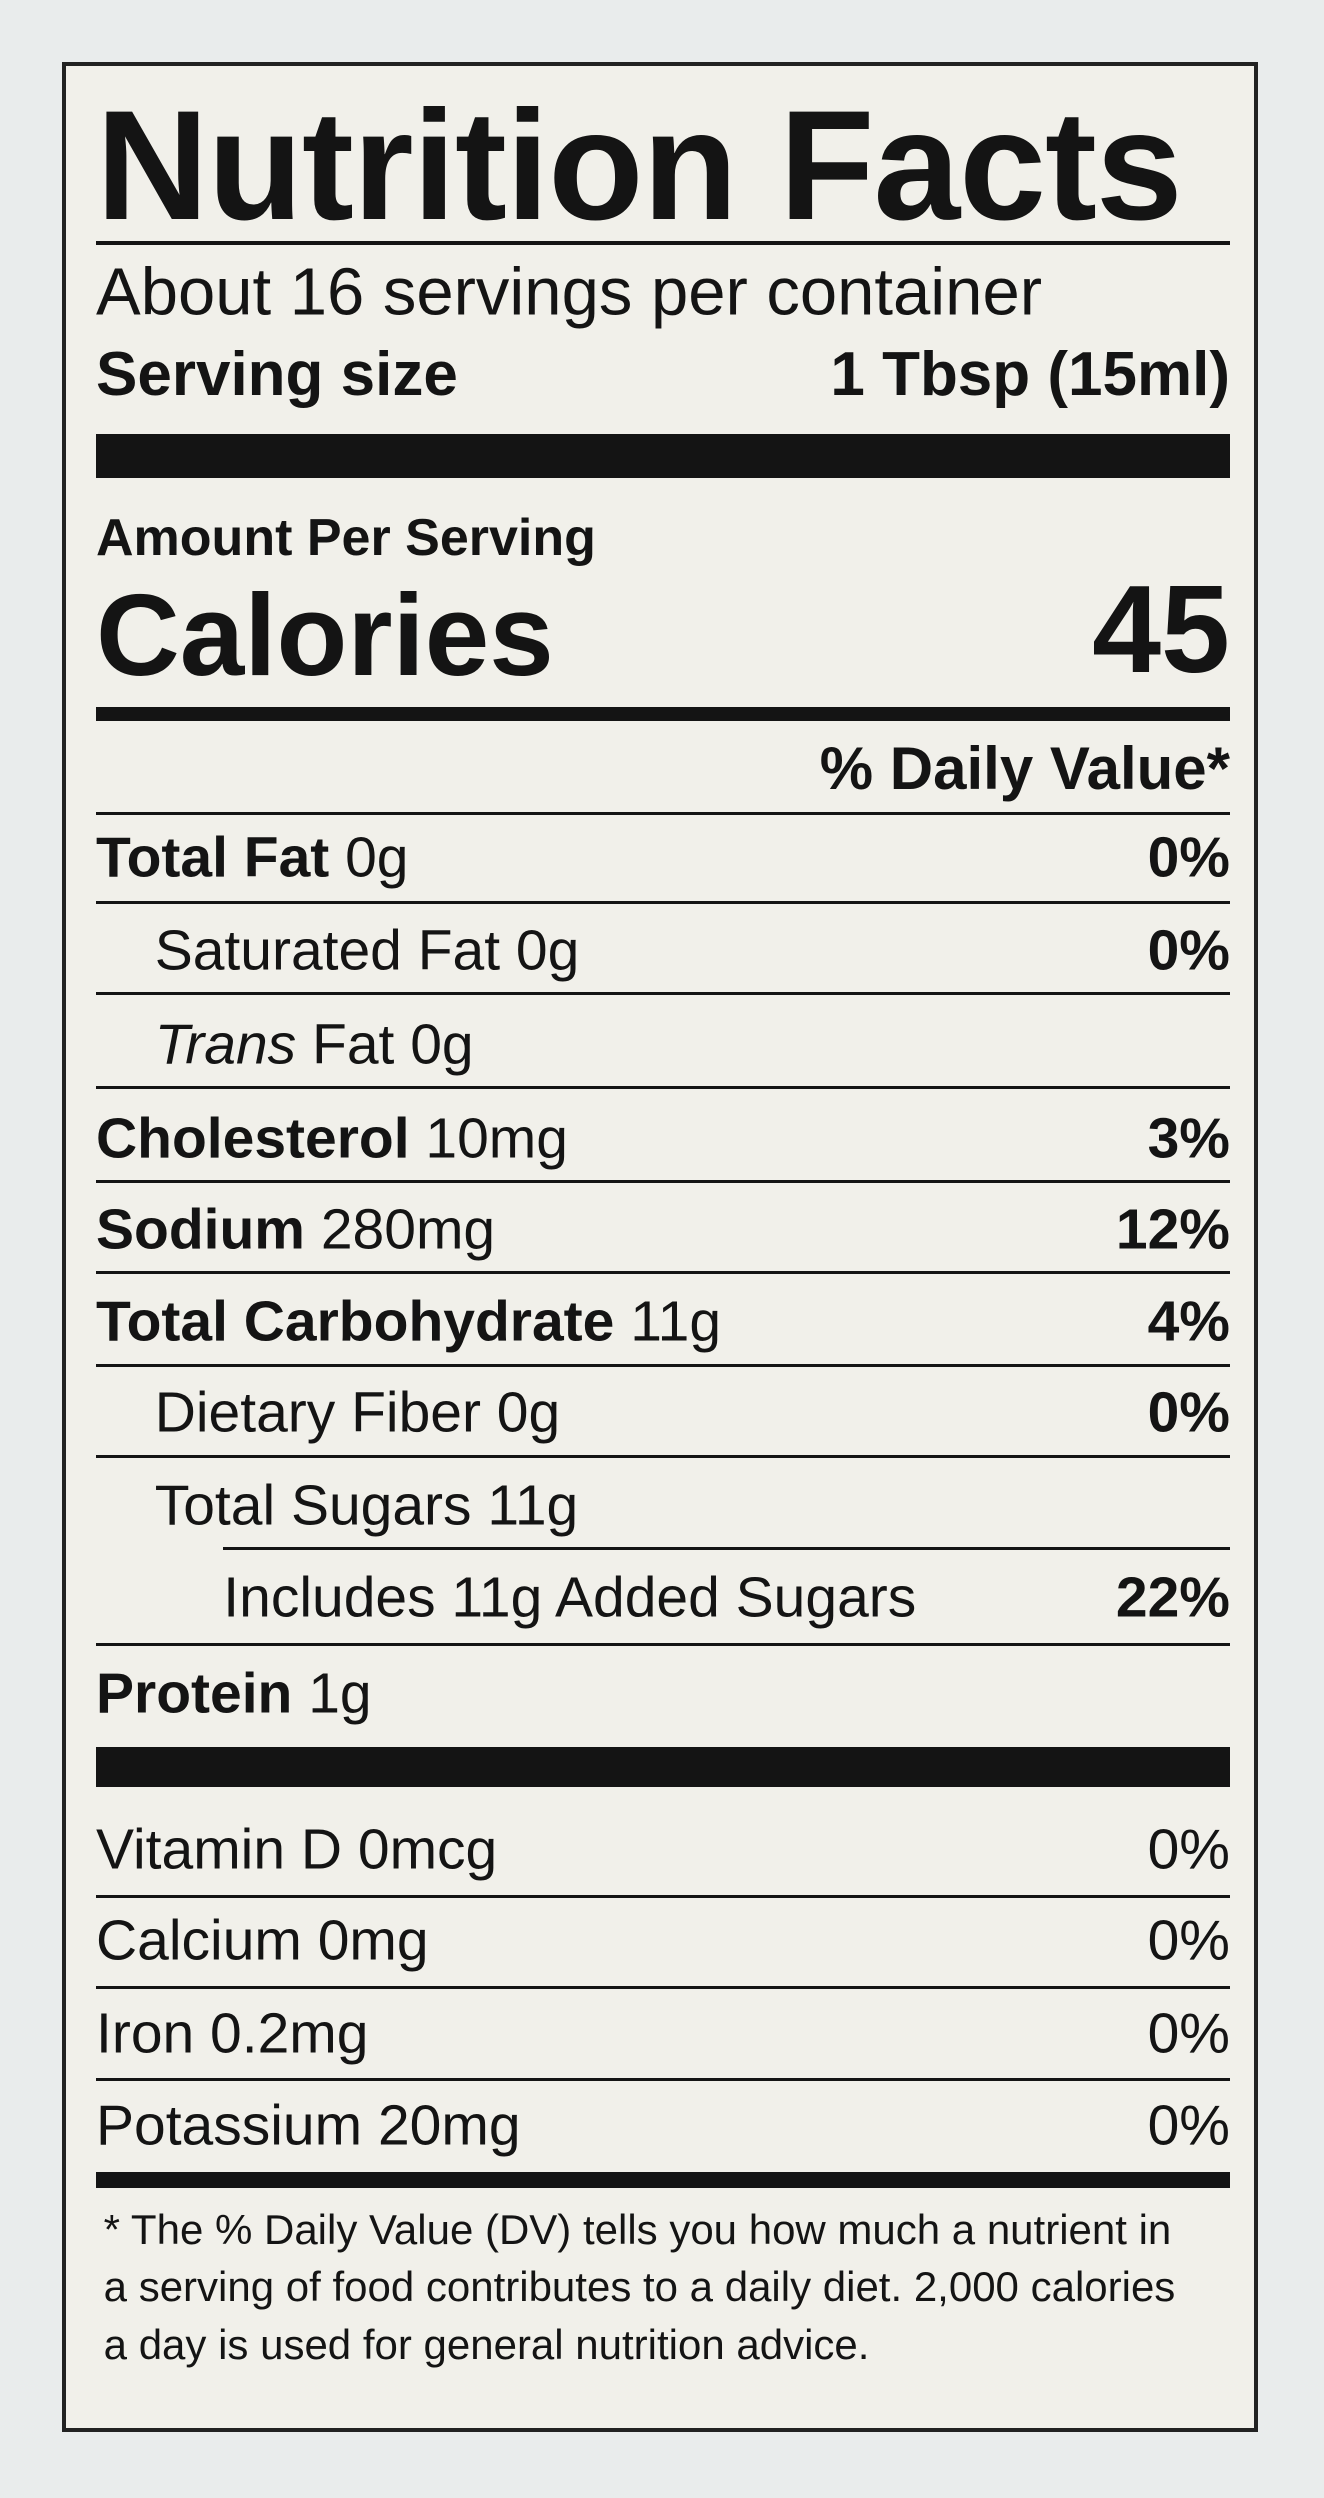 This screenshot has width=1324, height=2498. I want to click on title: Nutrition Facts, so click(639, 165).